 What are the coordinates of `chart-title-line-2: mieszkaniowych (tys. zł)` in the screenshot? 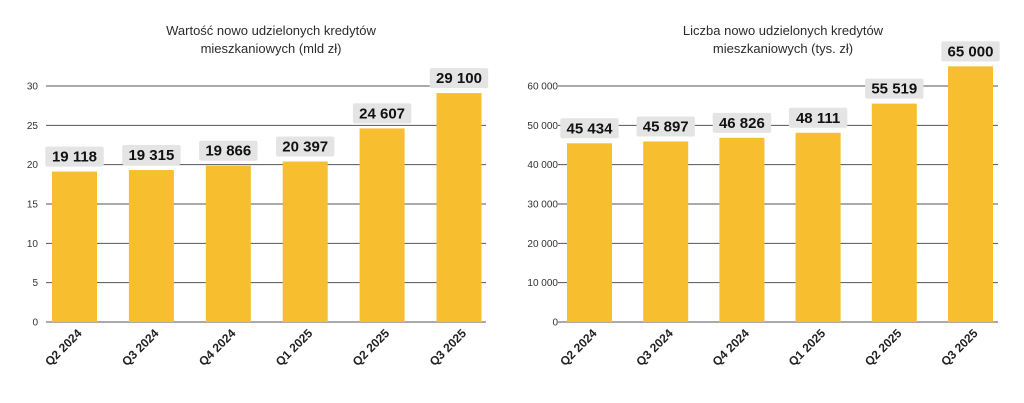 It's located at (783, 48).